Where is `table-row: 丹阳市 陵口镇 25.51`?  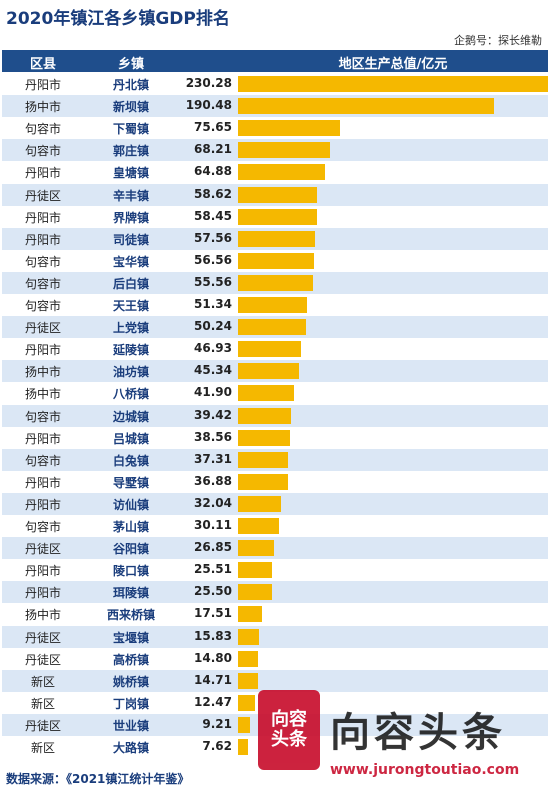
table-row: 丹阳市 陵口镇 25.51 is located at coordinates (275, 570).